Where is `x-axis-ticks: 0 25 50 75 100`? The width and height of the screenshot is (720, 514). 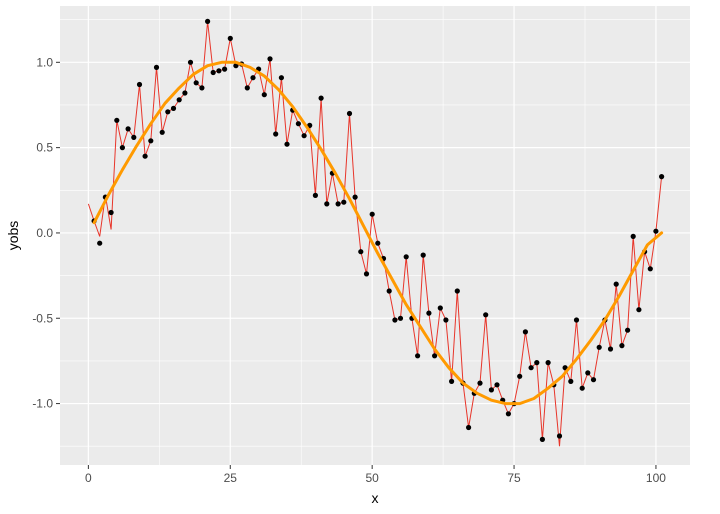
x-axis-ticks: 0 25 50 75 100 is located at coordinates (375, 475).